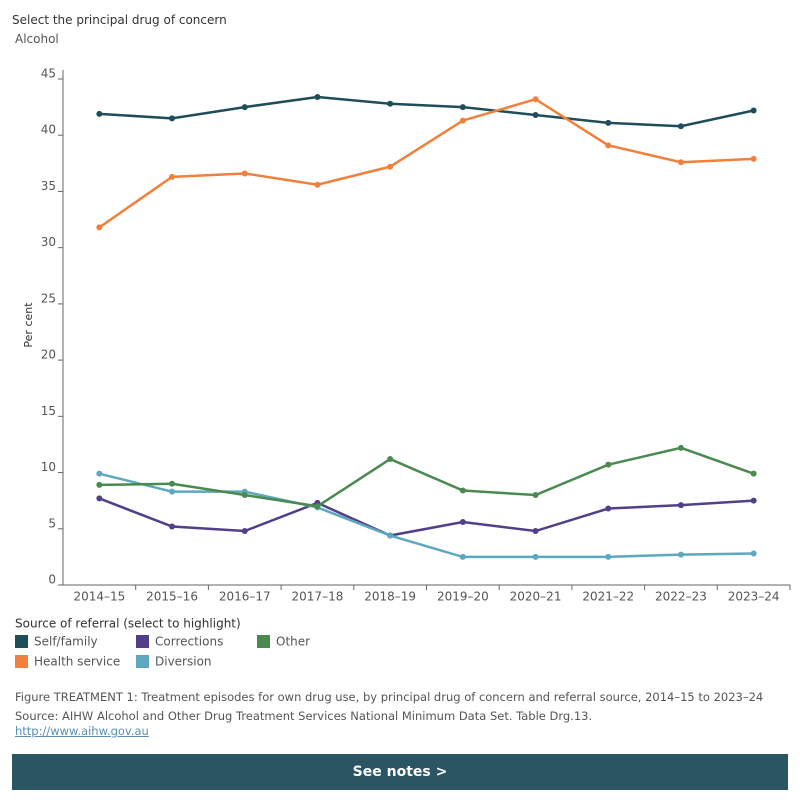 This screenshot has height=800, width=800. Describe the element at coordinates (608, 597) in the screenshot. I see `x-tick-label: 2021–22` at that location.